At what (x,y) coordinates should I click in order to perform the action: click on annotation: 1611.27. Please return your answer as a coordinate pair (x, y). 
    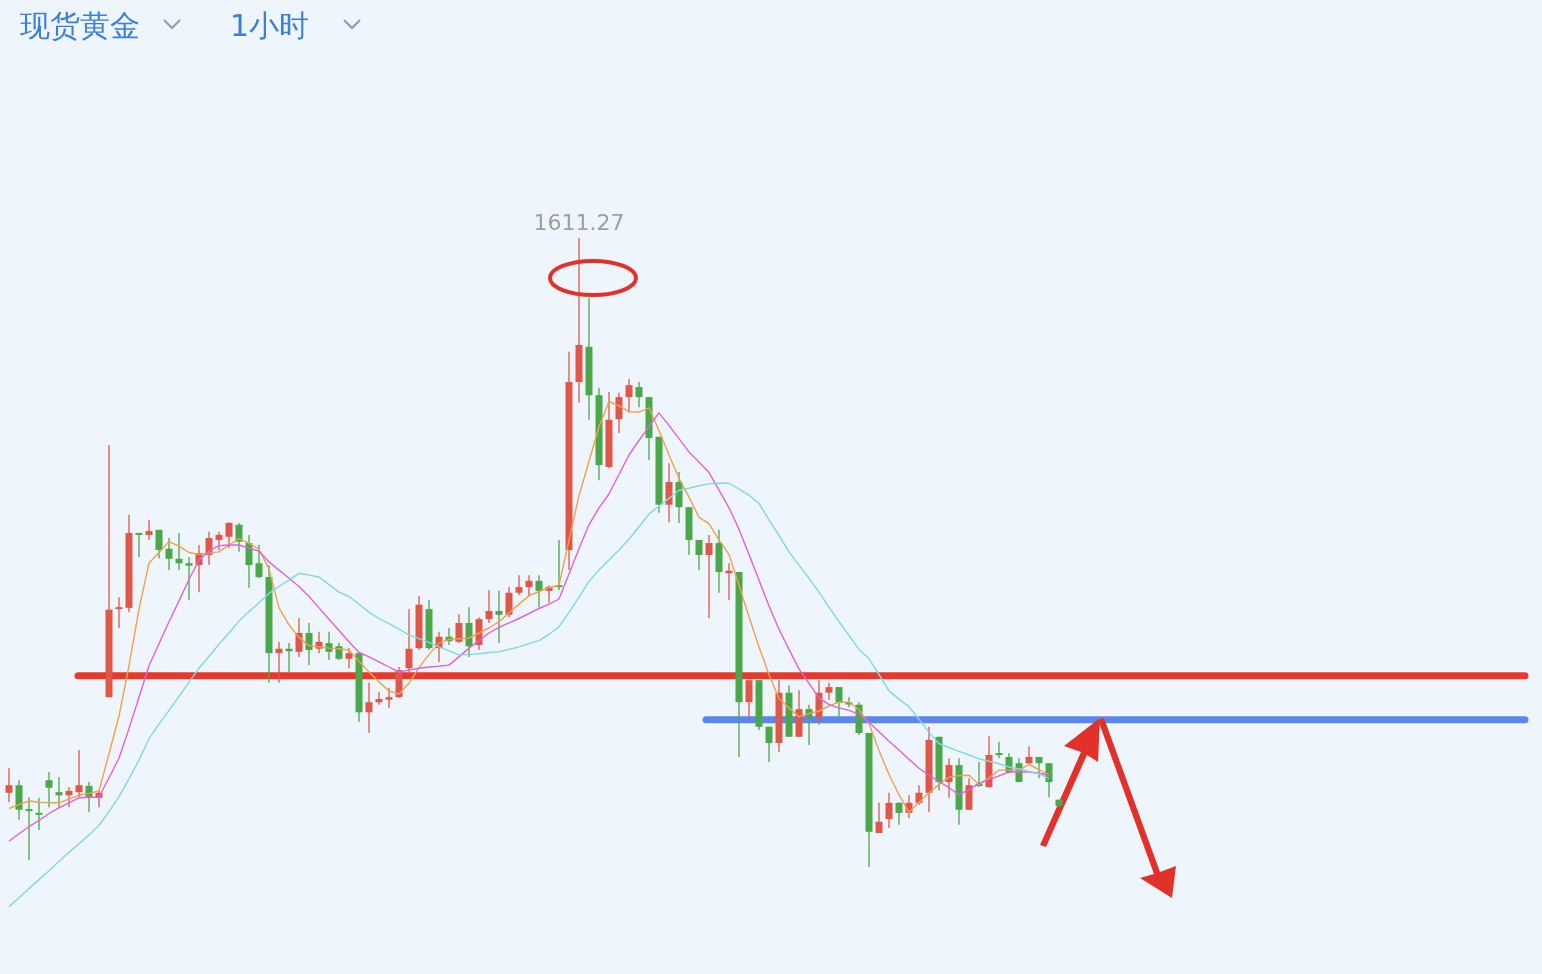
    Looking at the image, I should click on (579, 222).